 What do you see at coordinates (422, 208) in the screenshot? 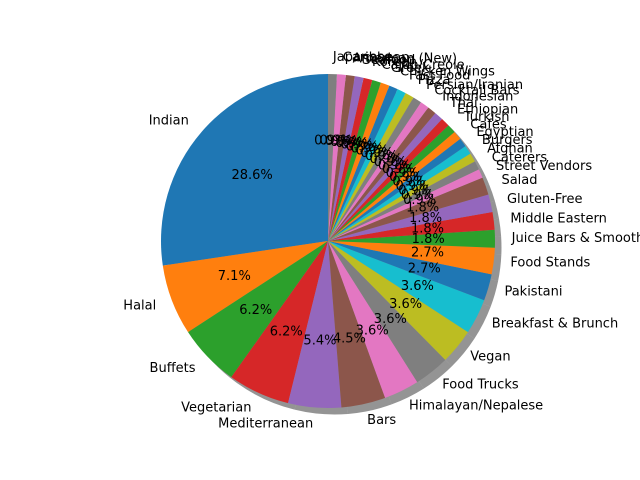
I see `pct-label-salad: 1.8%` at bounding box center [422, 208].